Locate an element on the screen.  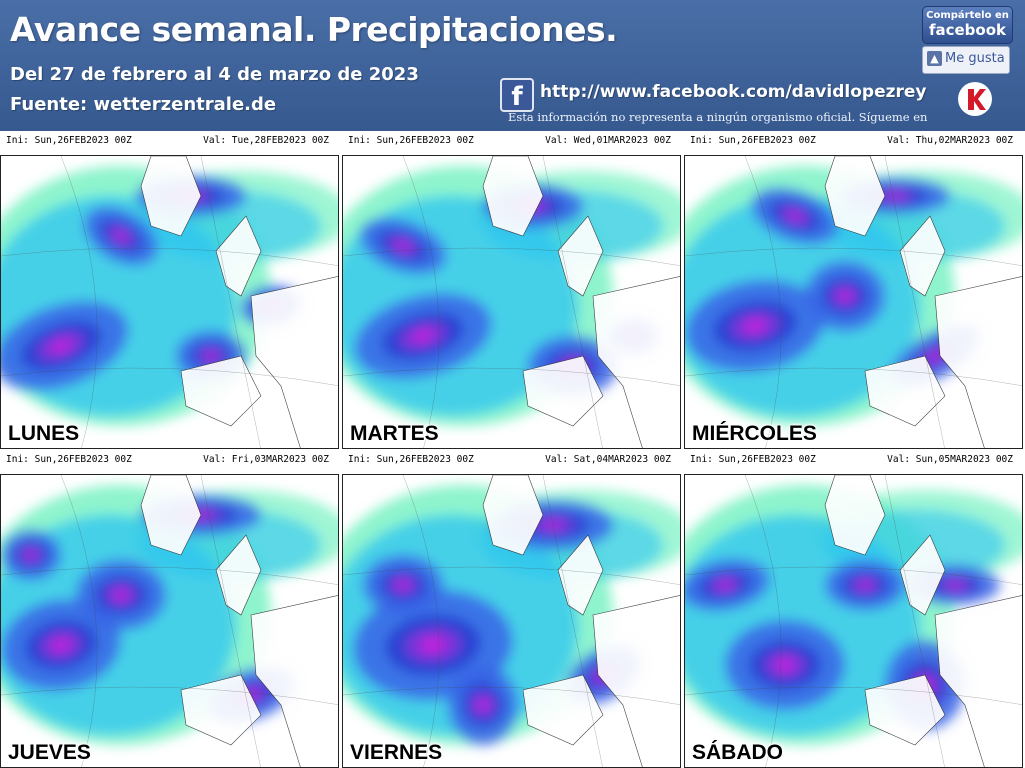
share-facebook-button: Compártelo en facebook is located at coordinates (967, 25).